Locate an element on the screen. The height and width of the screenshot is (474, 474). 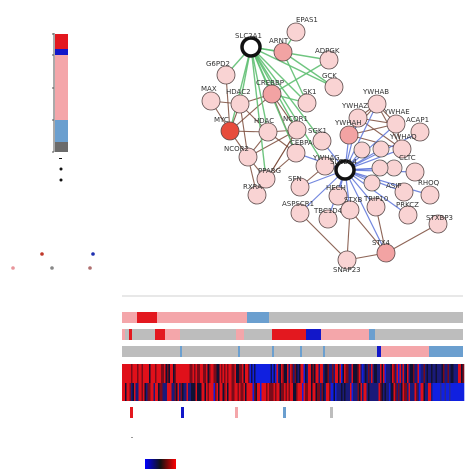
track2-seg is located at coordinates (289, 334).